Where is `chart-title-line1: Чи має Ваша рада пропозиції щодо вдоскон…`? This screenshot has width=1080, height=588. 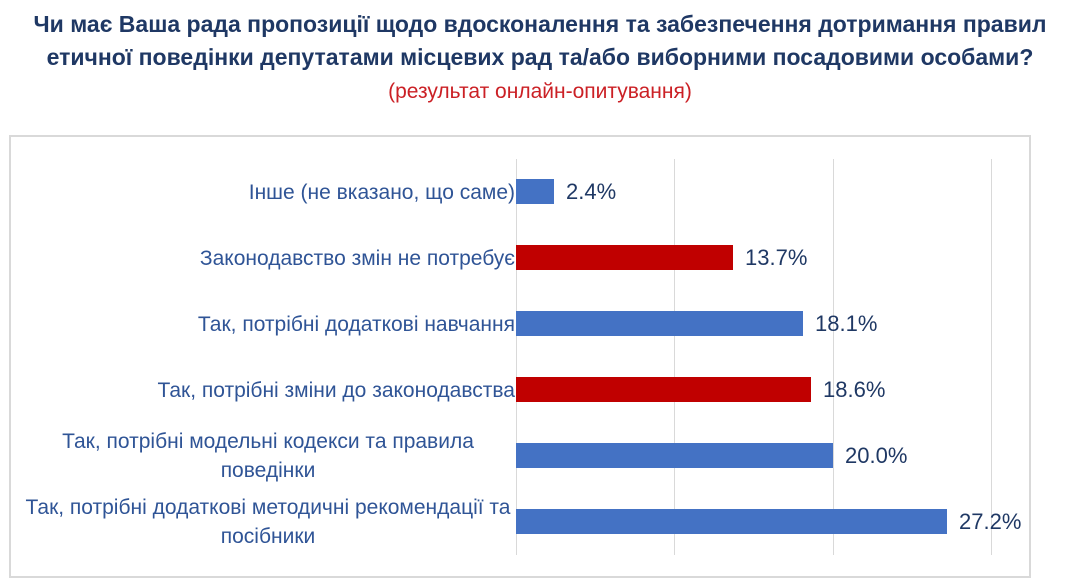 chart-title-line1: Чи має Ваша рада пропозиції щодо вдоскон… is located at coordinates (540, 24).